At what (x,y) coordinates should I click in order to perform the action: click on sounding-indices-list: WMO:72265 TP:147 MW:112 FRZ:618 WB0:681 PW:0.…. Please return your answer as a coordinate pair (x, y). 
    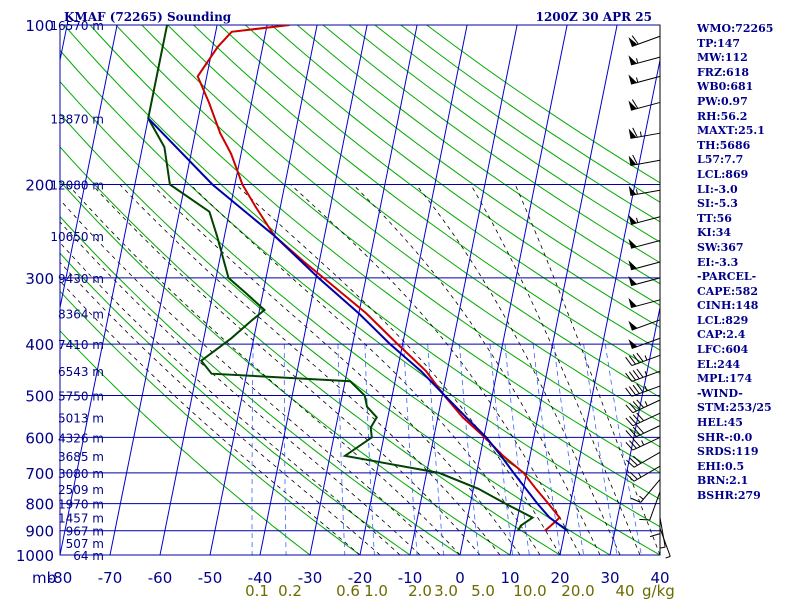
    Looking at the image, I should click on (735, 263).